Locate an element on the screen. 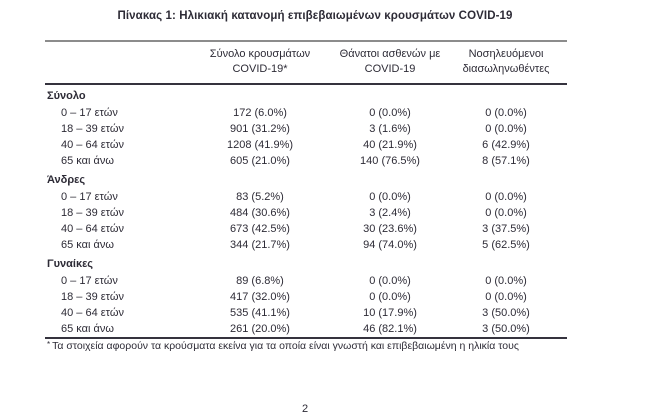  column-header-line: Νοσηλευόμενοι is located at coordinates (506, 54).